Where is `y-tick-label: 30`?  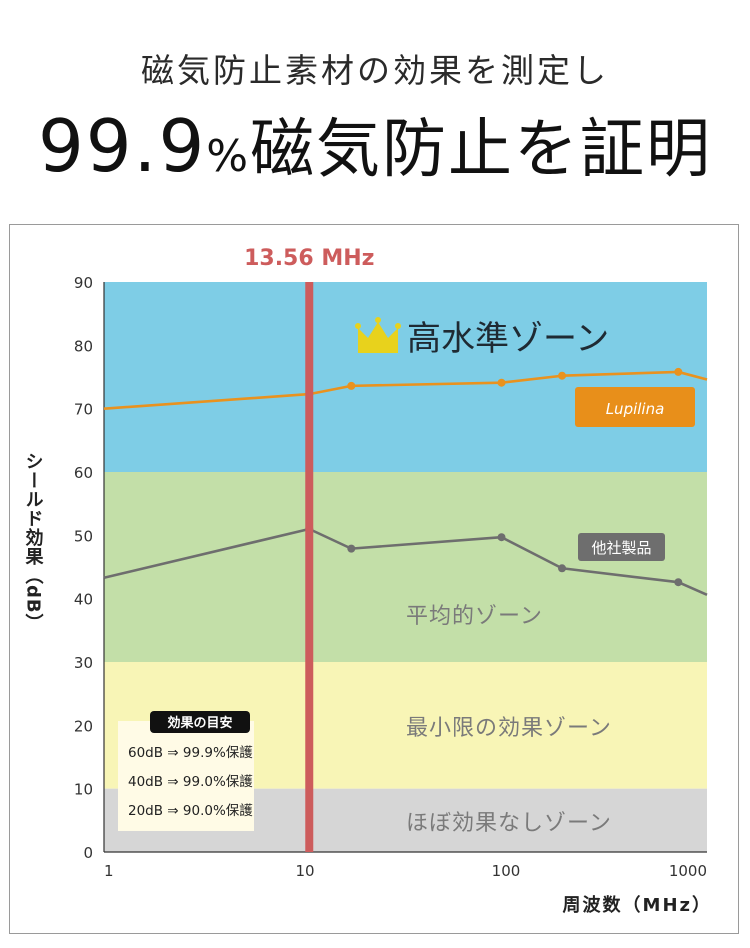 y-tick-label: 30 is located at coordinates (83, 663).